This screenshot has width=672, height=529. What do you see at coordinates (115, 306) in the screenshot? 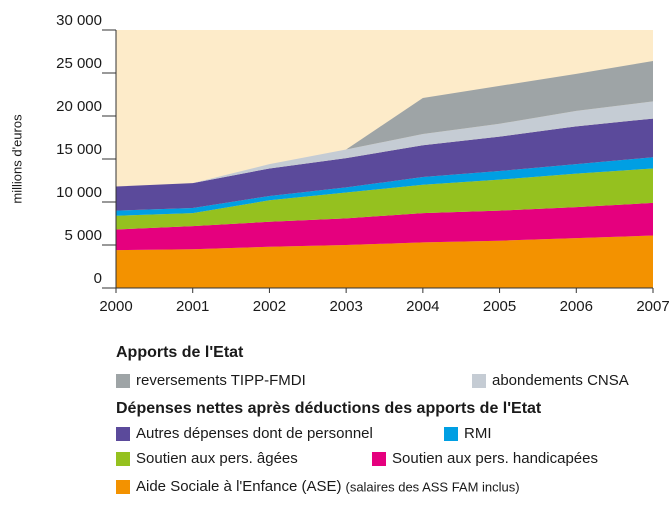
I see `x-tick-label: 2000` at bounding box center [115, 306].